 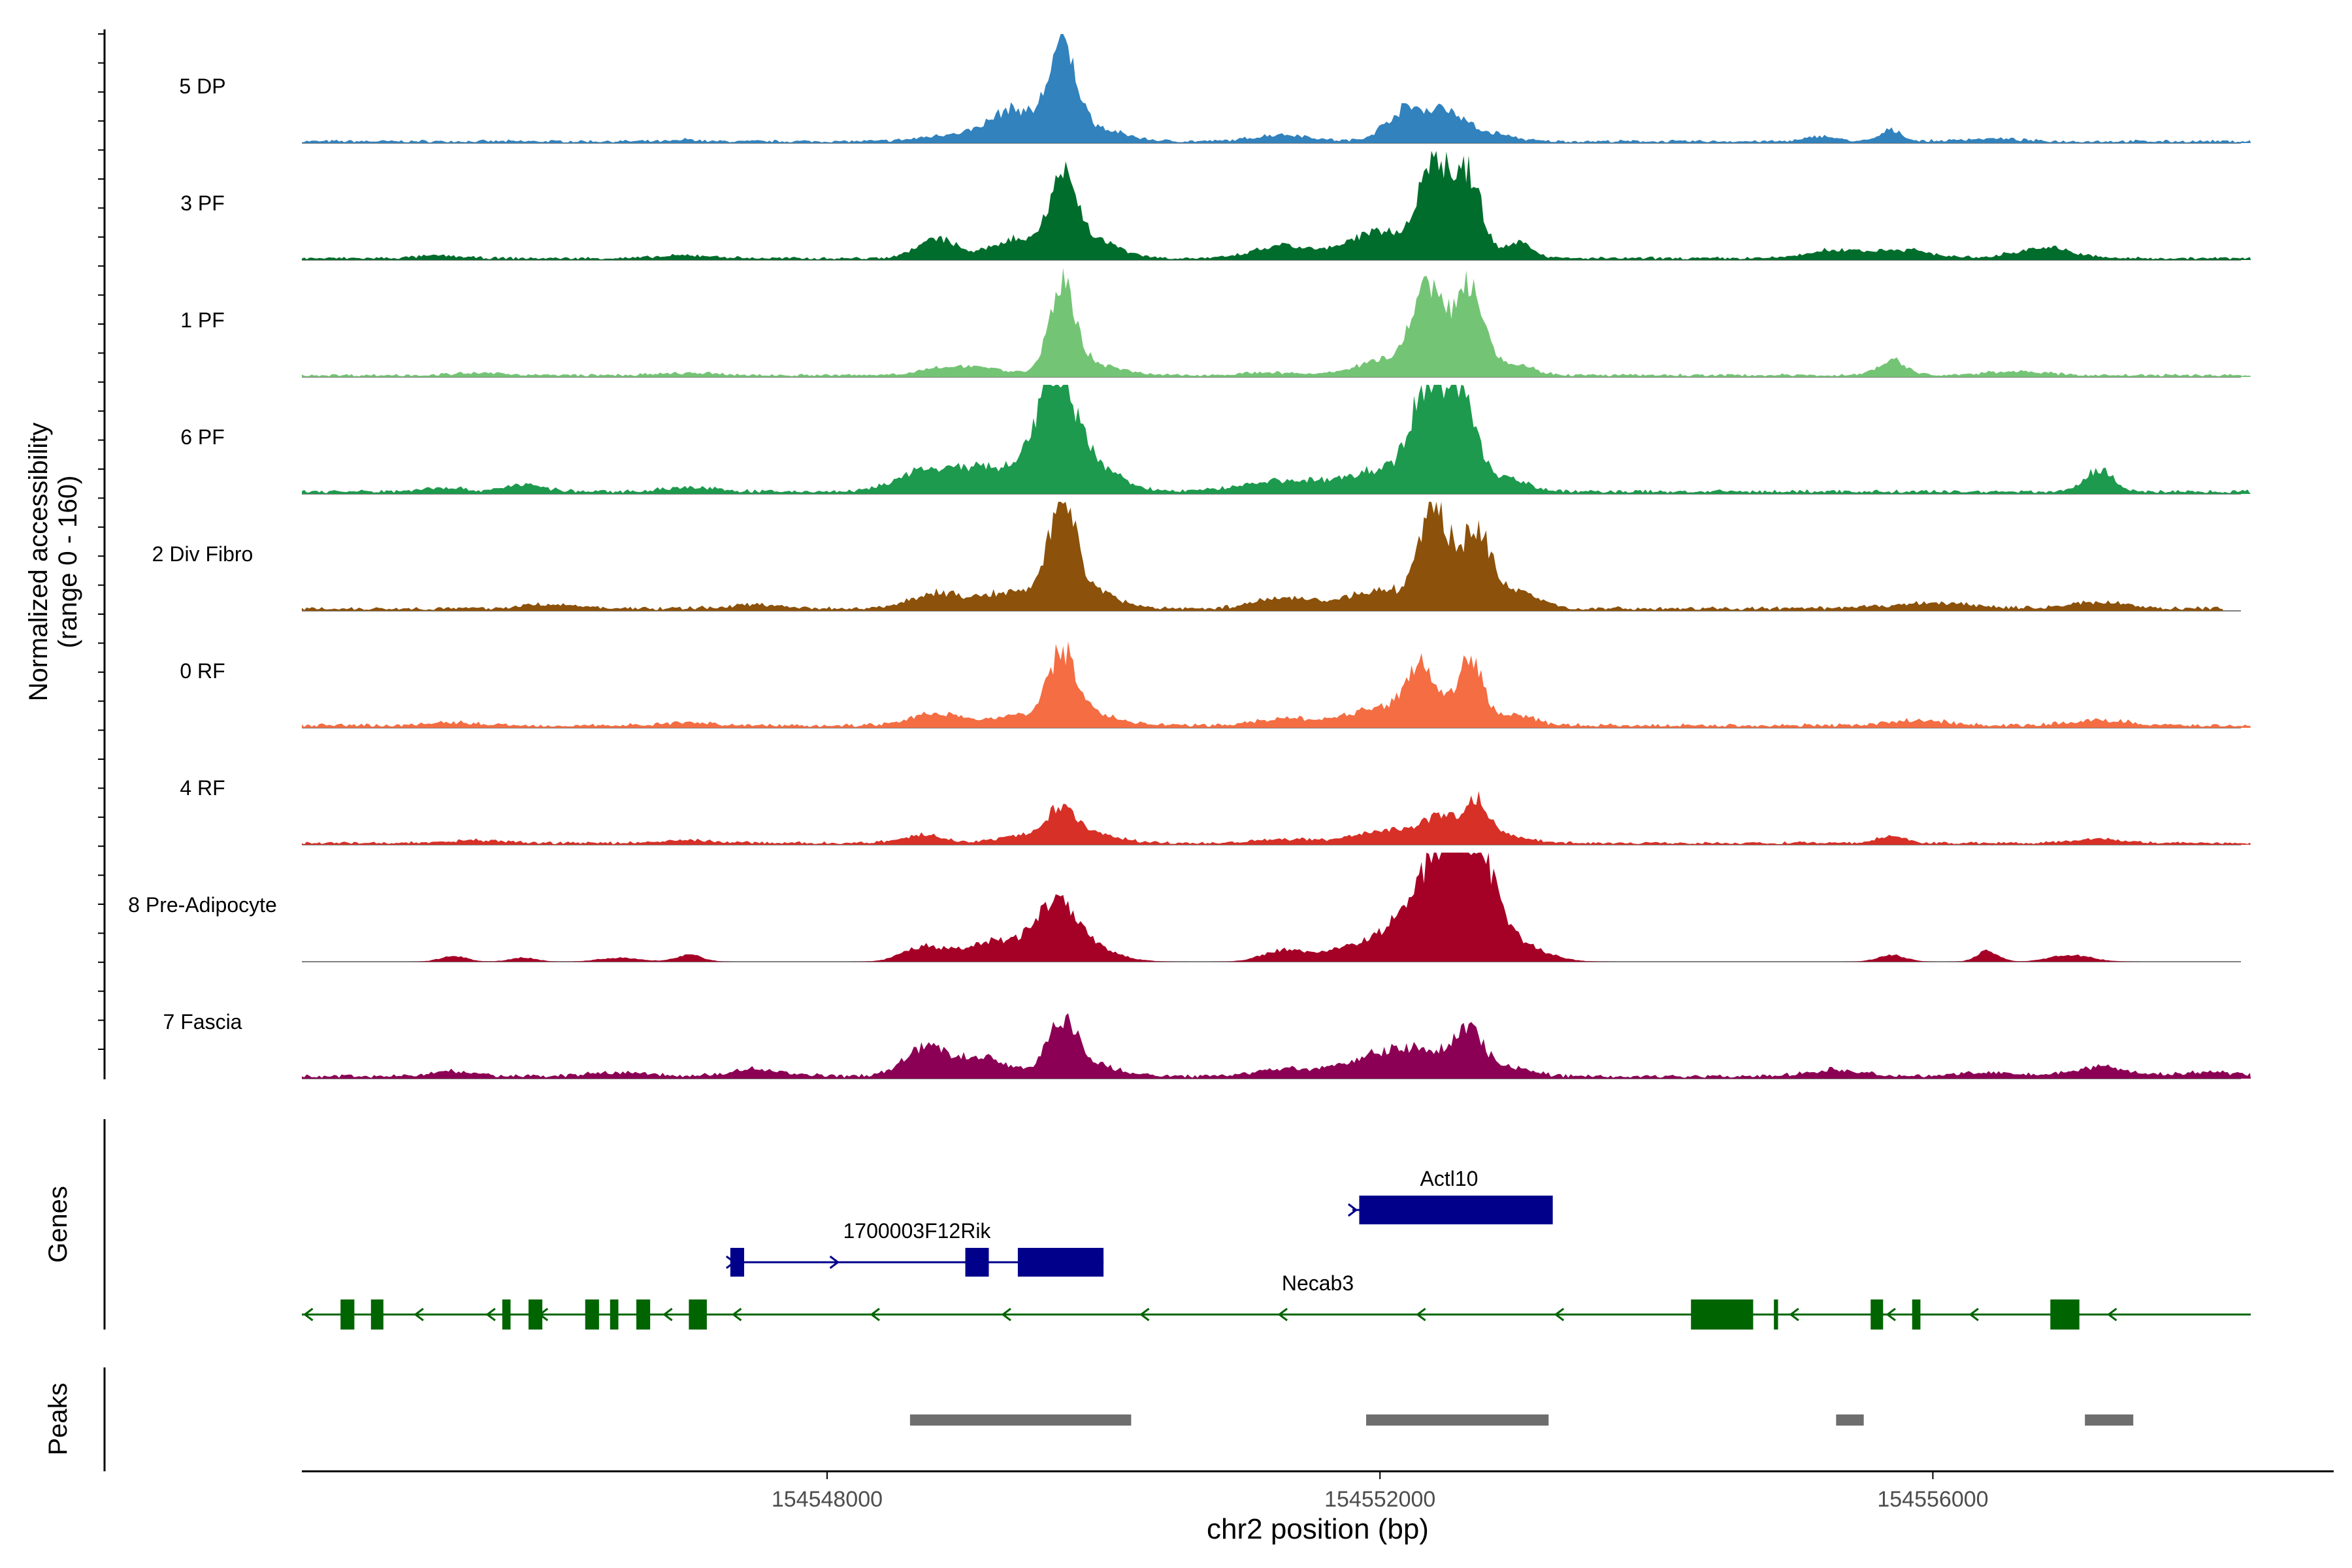 I want to click on track-6-pf: 6 PF, so click(x=1215, y=440).